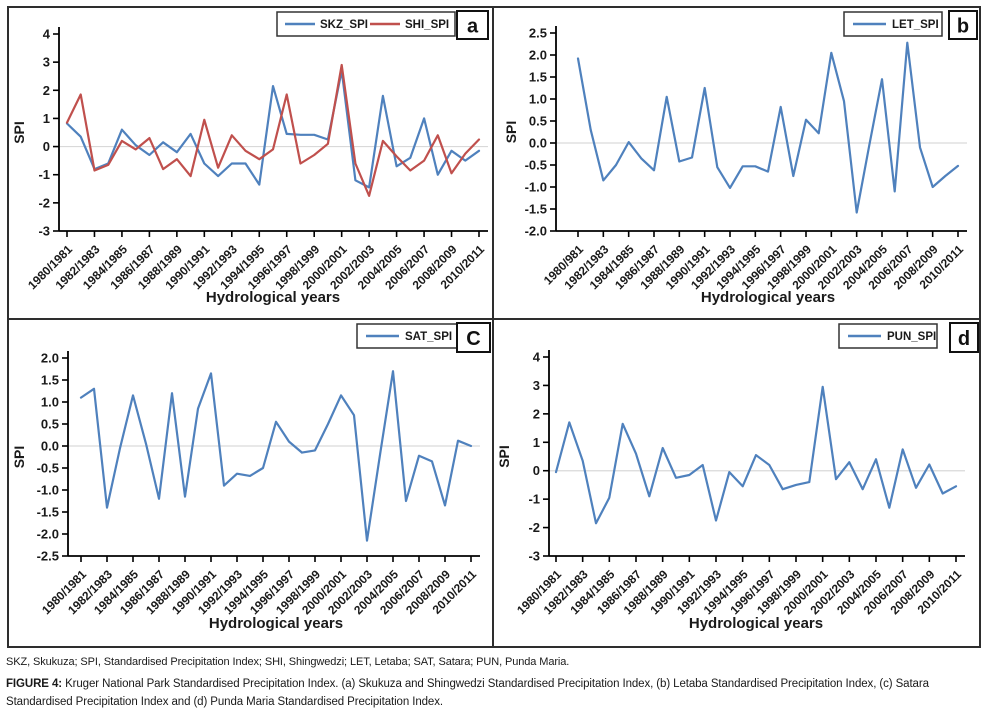 The image size is (988, 711). I want to click on legend-label: LET_SPI, so click(915, 25).